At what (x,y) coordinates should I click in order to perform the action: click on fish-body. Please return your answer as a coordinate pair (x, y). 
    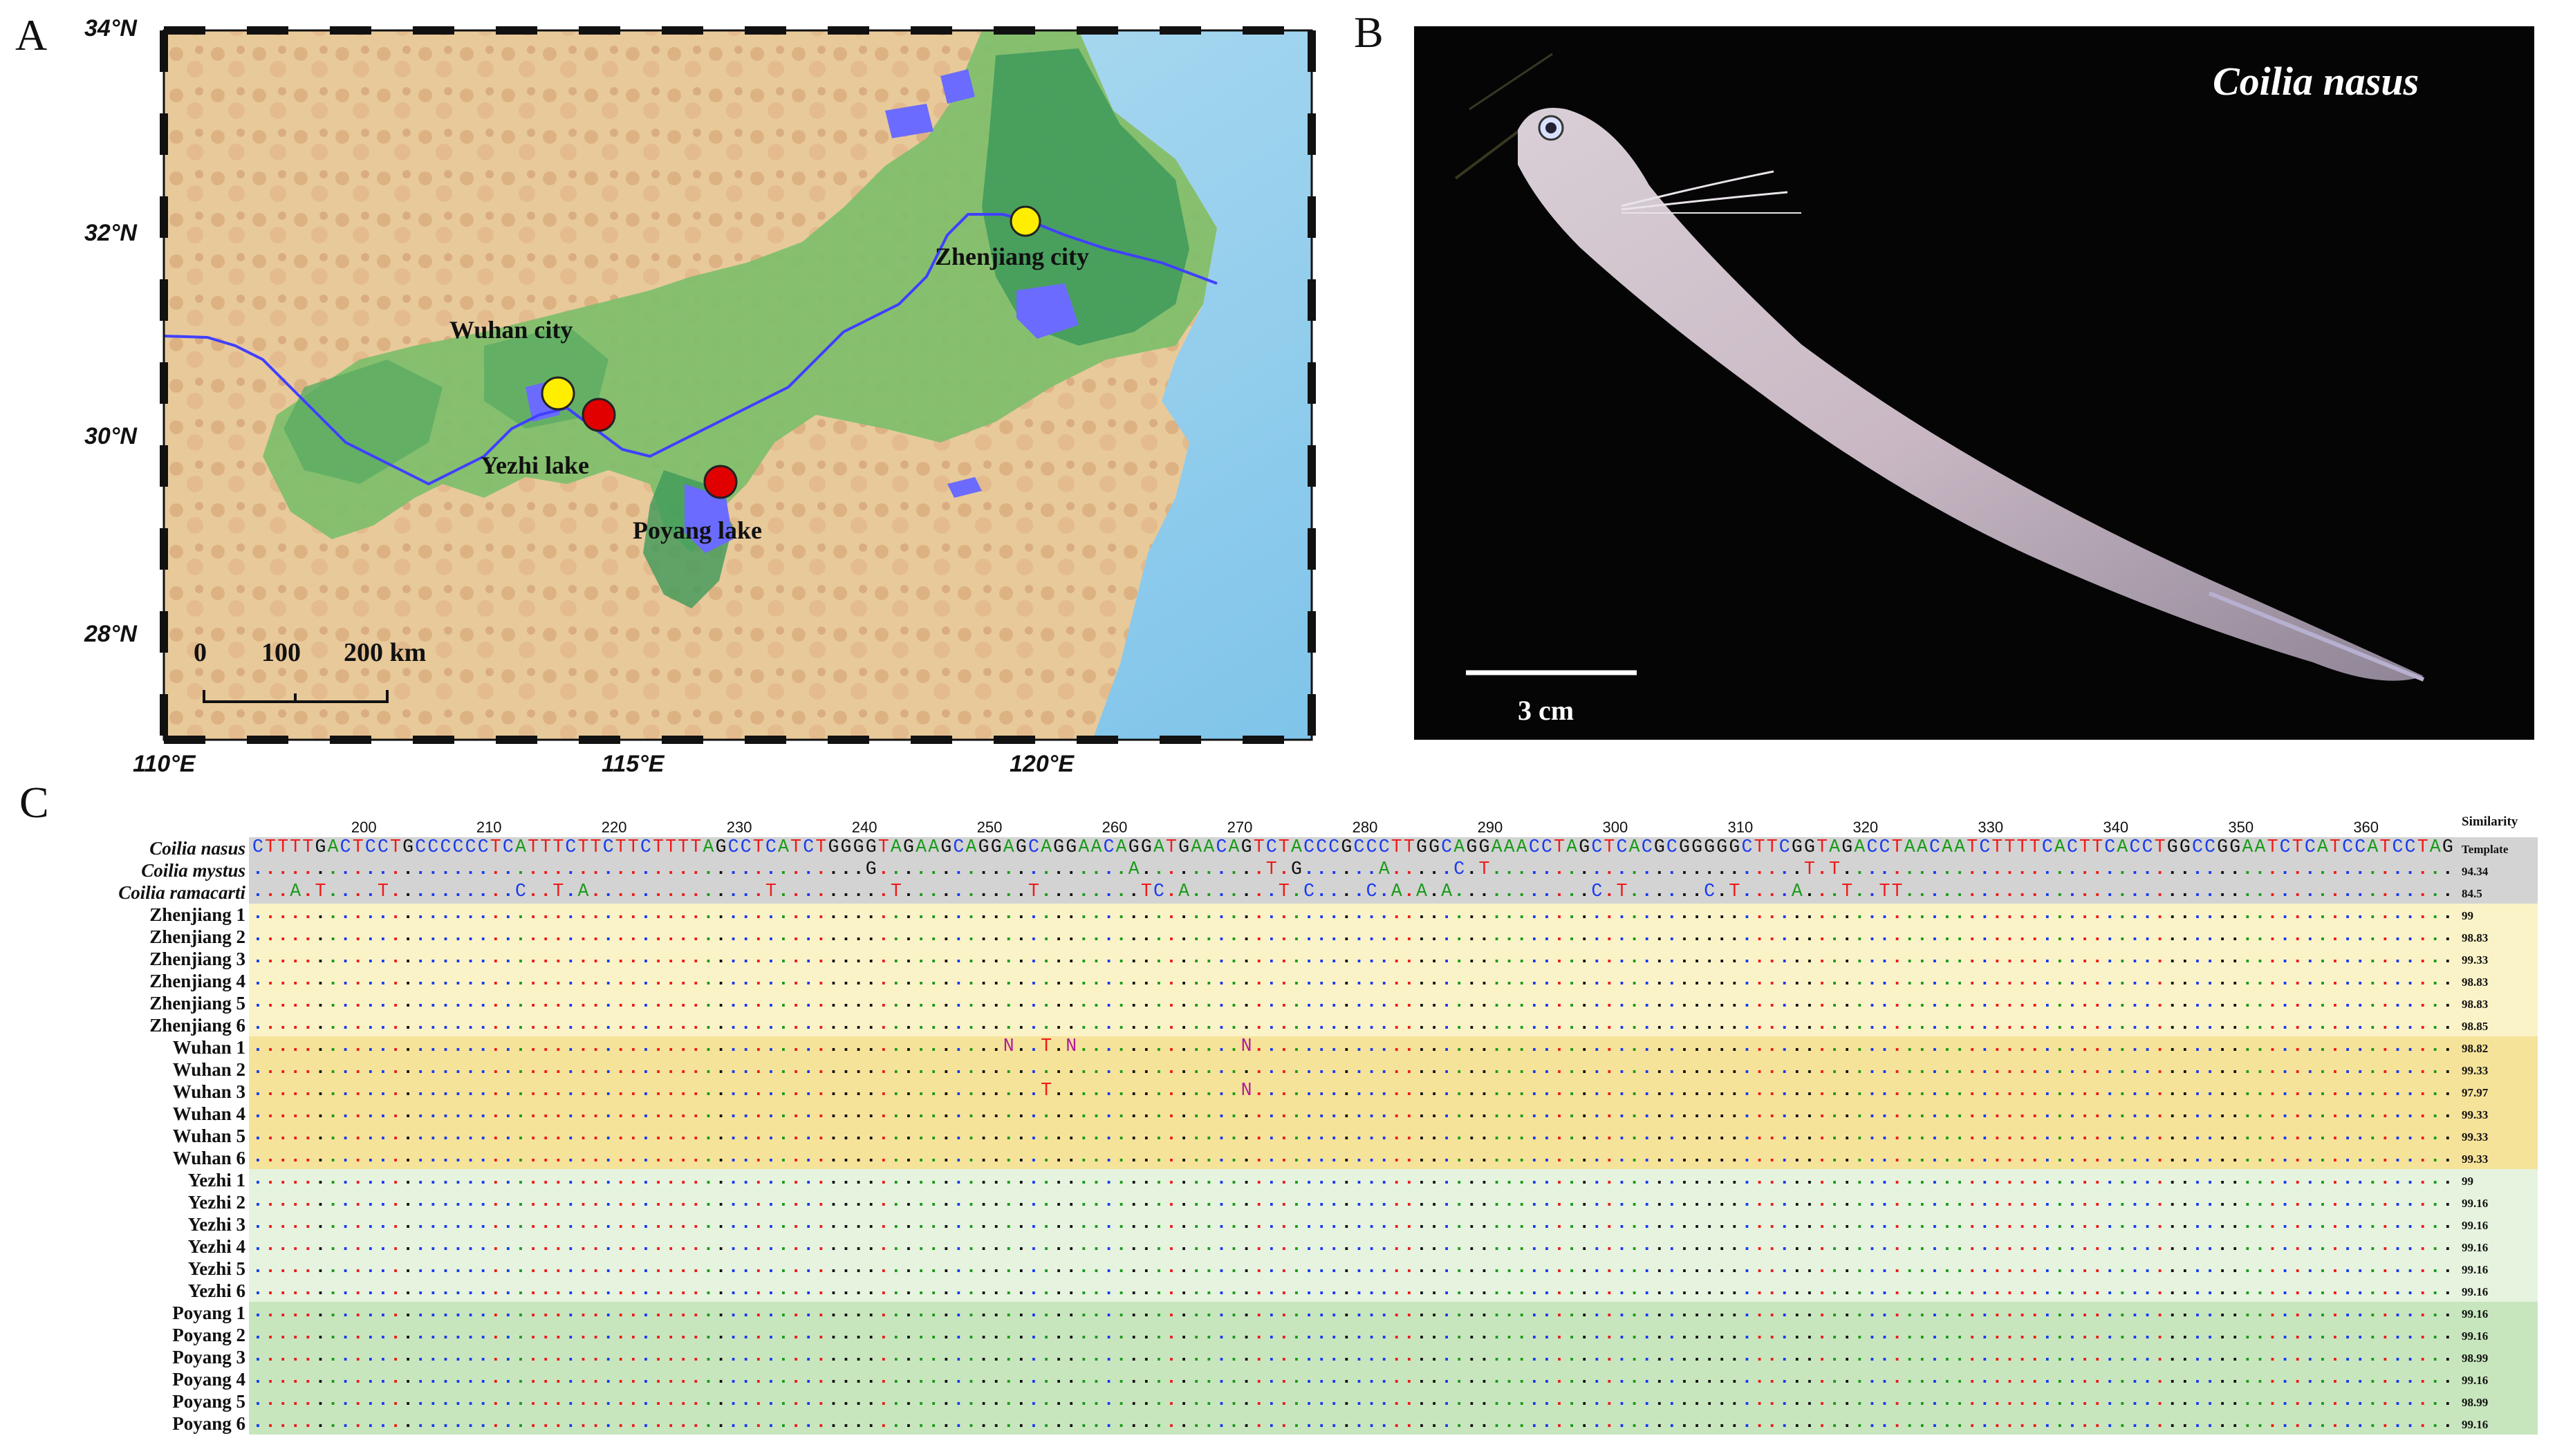
    Looking at the image, I should click on (1971, 394).